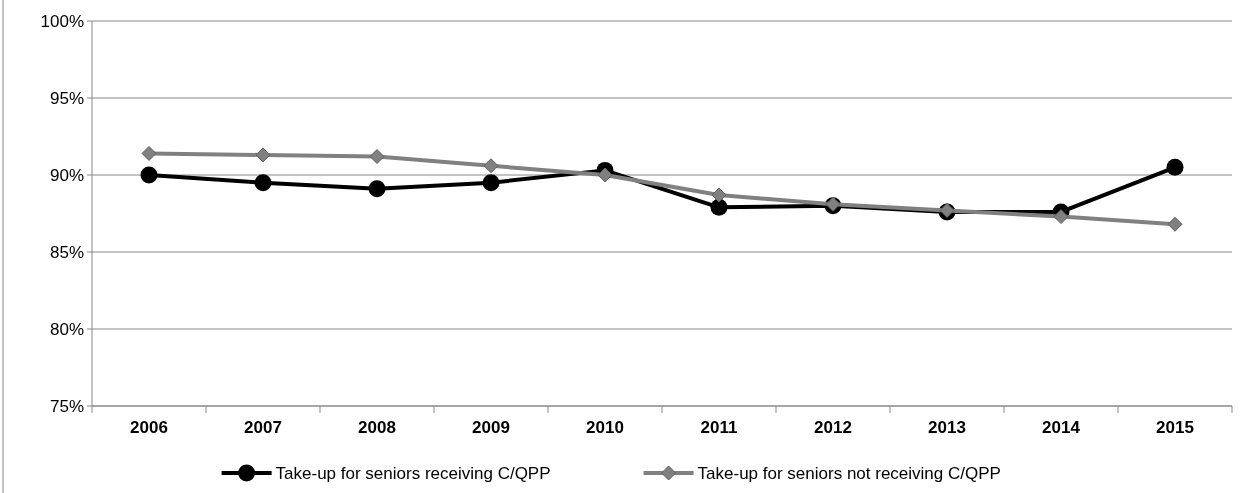 The image size is (1244, 493). Describe the element at coordinates (66, 175) in the screenshot. I see `y-tick-label: 90%` at that location.